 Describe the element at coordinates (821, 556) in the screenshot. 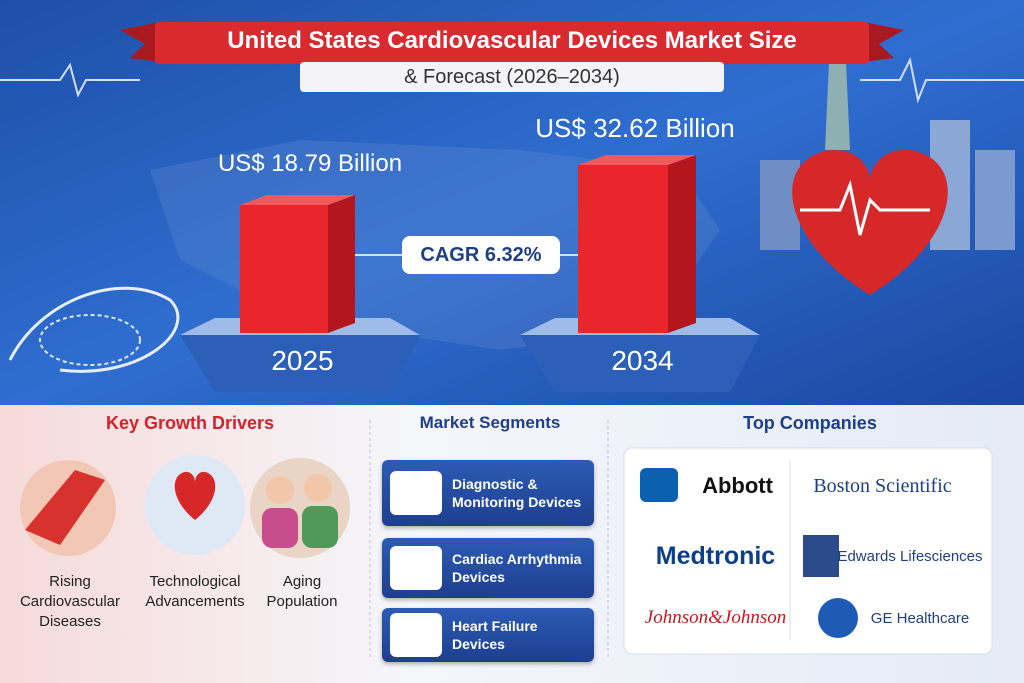

I see `edwards-logo` at that location.